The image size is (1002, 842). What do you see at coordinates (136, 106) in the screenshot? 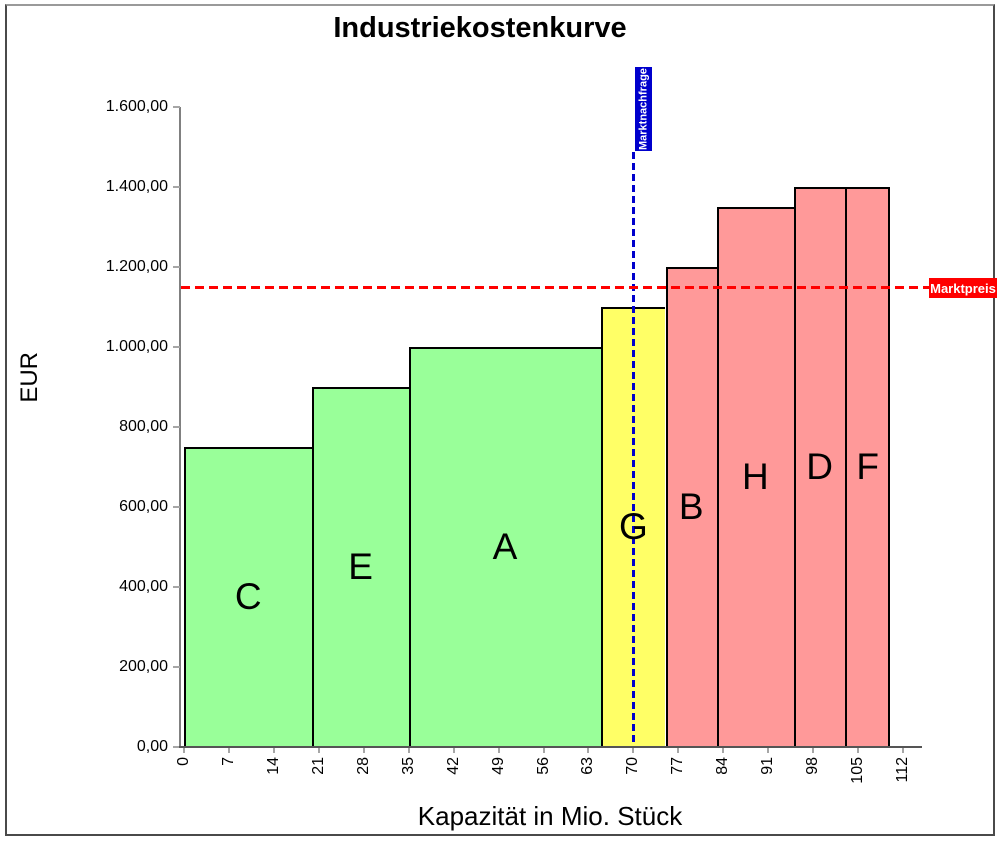
I see `y-tick-label-1600: 1.600,00` at bounding box center [136, 106].